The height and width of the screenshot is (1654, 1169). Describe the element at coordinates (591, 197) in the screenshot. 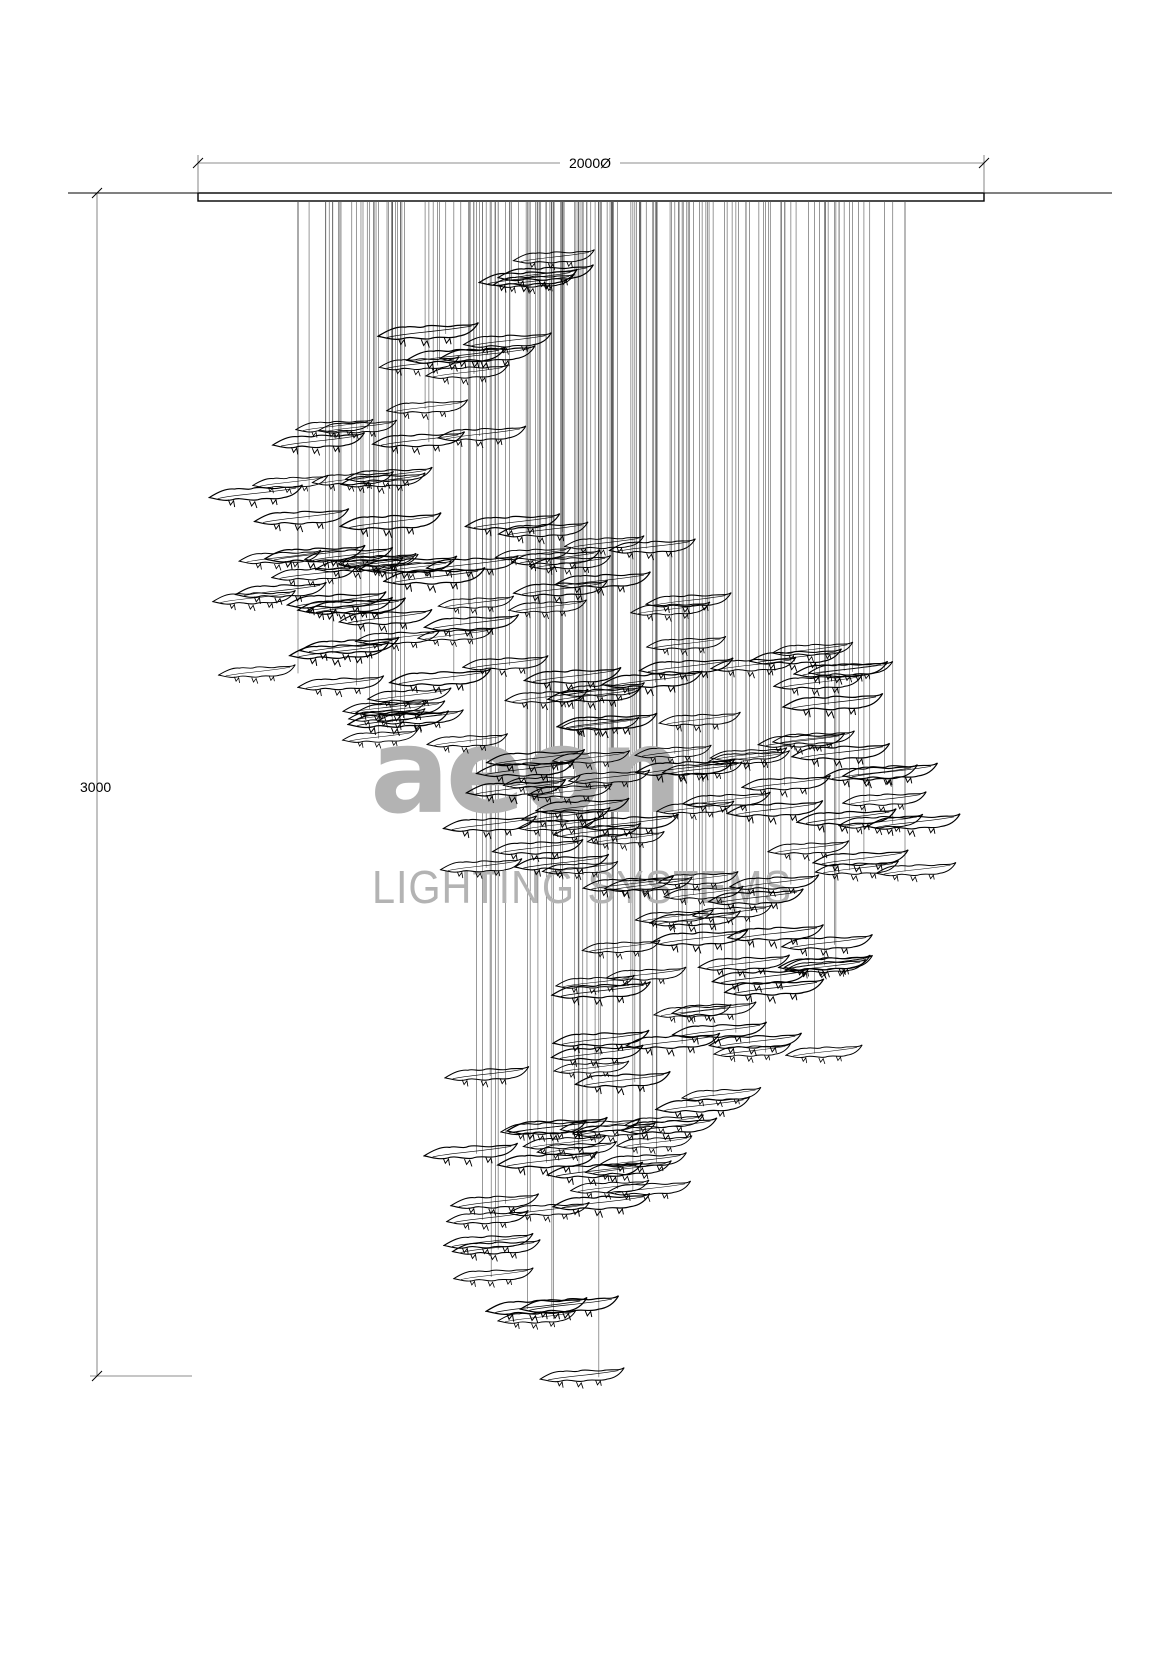

I see `ceiling-canopy` at that location.